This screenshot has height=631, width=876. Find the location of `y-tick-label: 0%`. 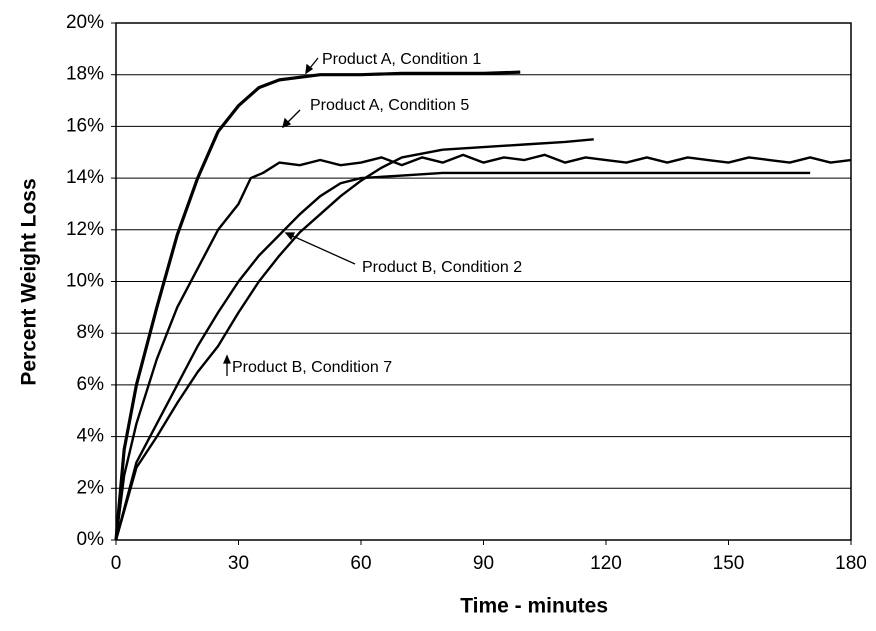

y-tick-label: 0% is located at coordinates (91, 539).